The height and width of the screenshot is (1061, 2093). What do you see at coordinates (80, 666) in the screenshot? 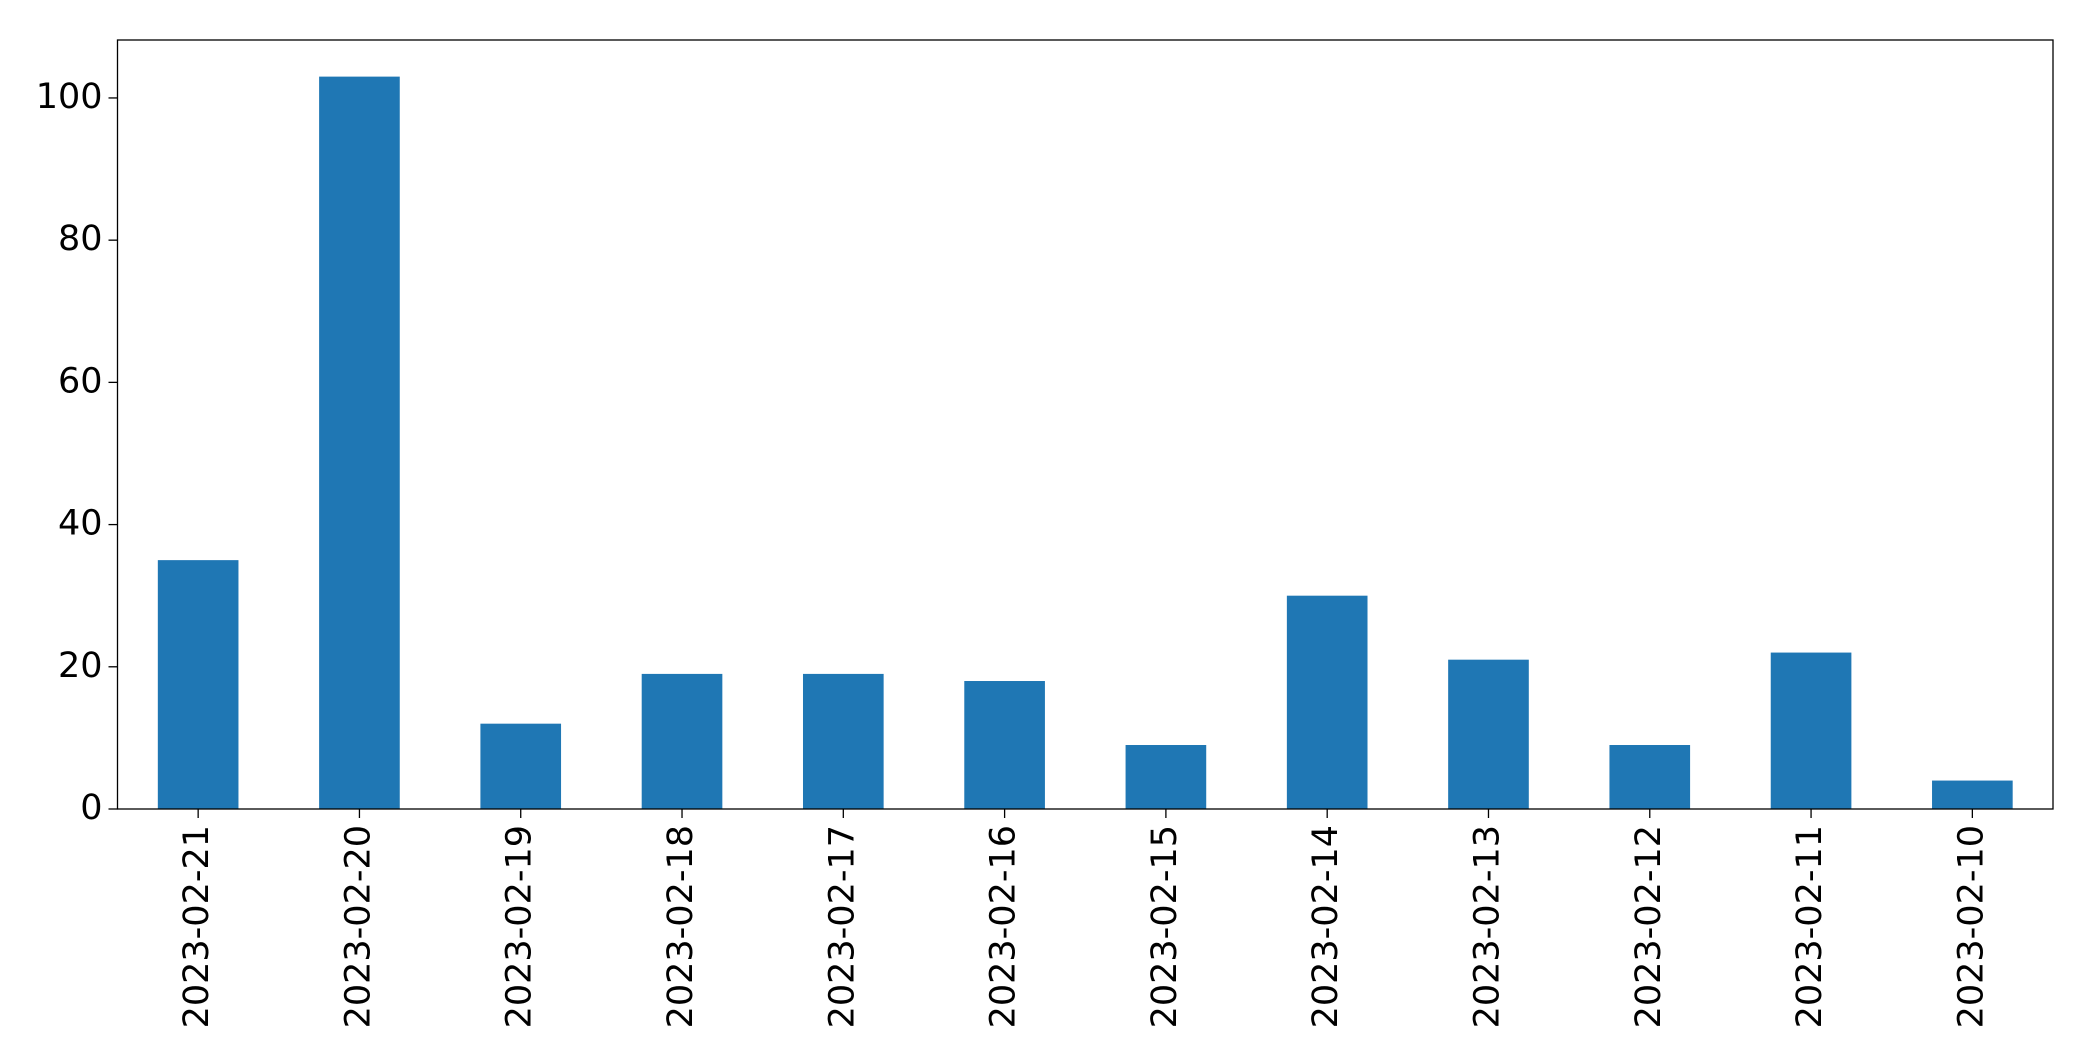
I see `y-tick-label: 20` at bounding box center [80, 666].